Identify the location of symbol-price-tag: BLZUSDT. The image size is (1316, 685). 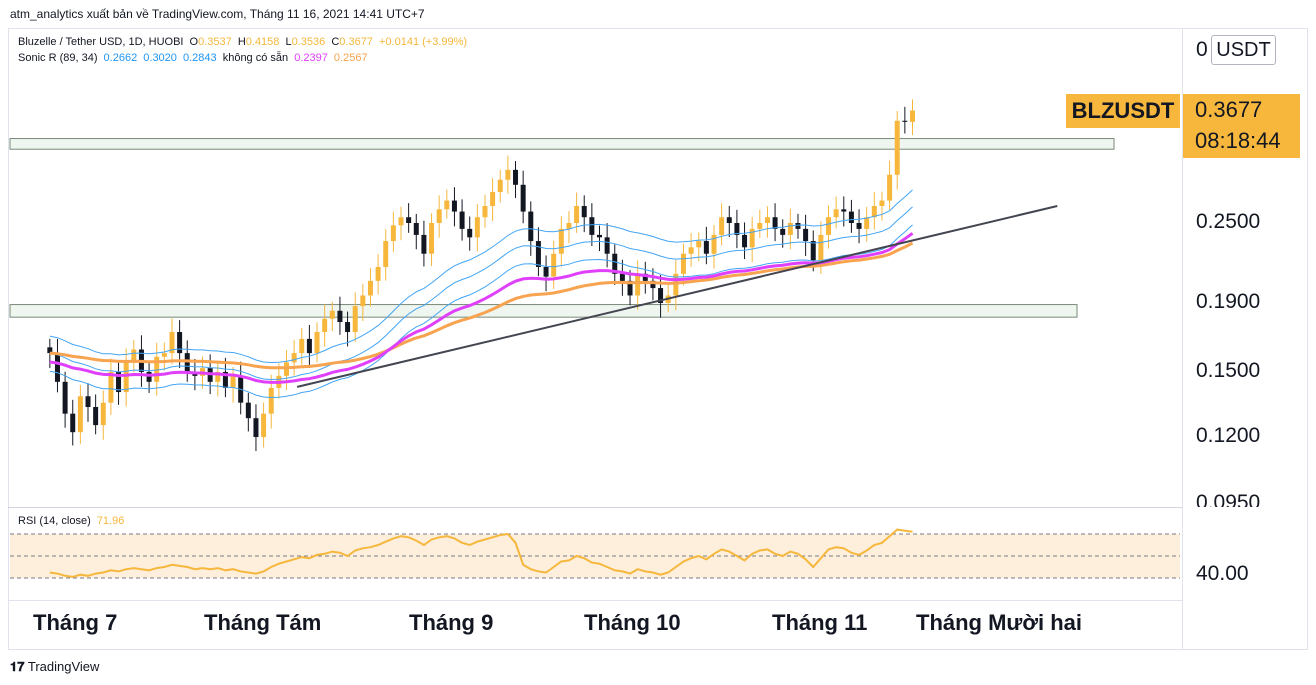
(1123, 111).